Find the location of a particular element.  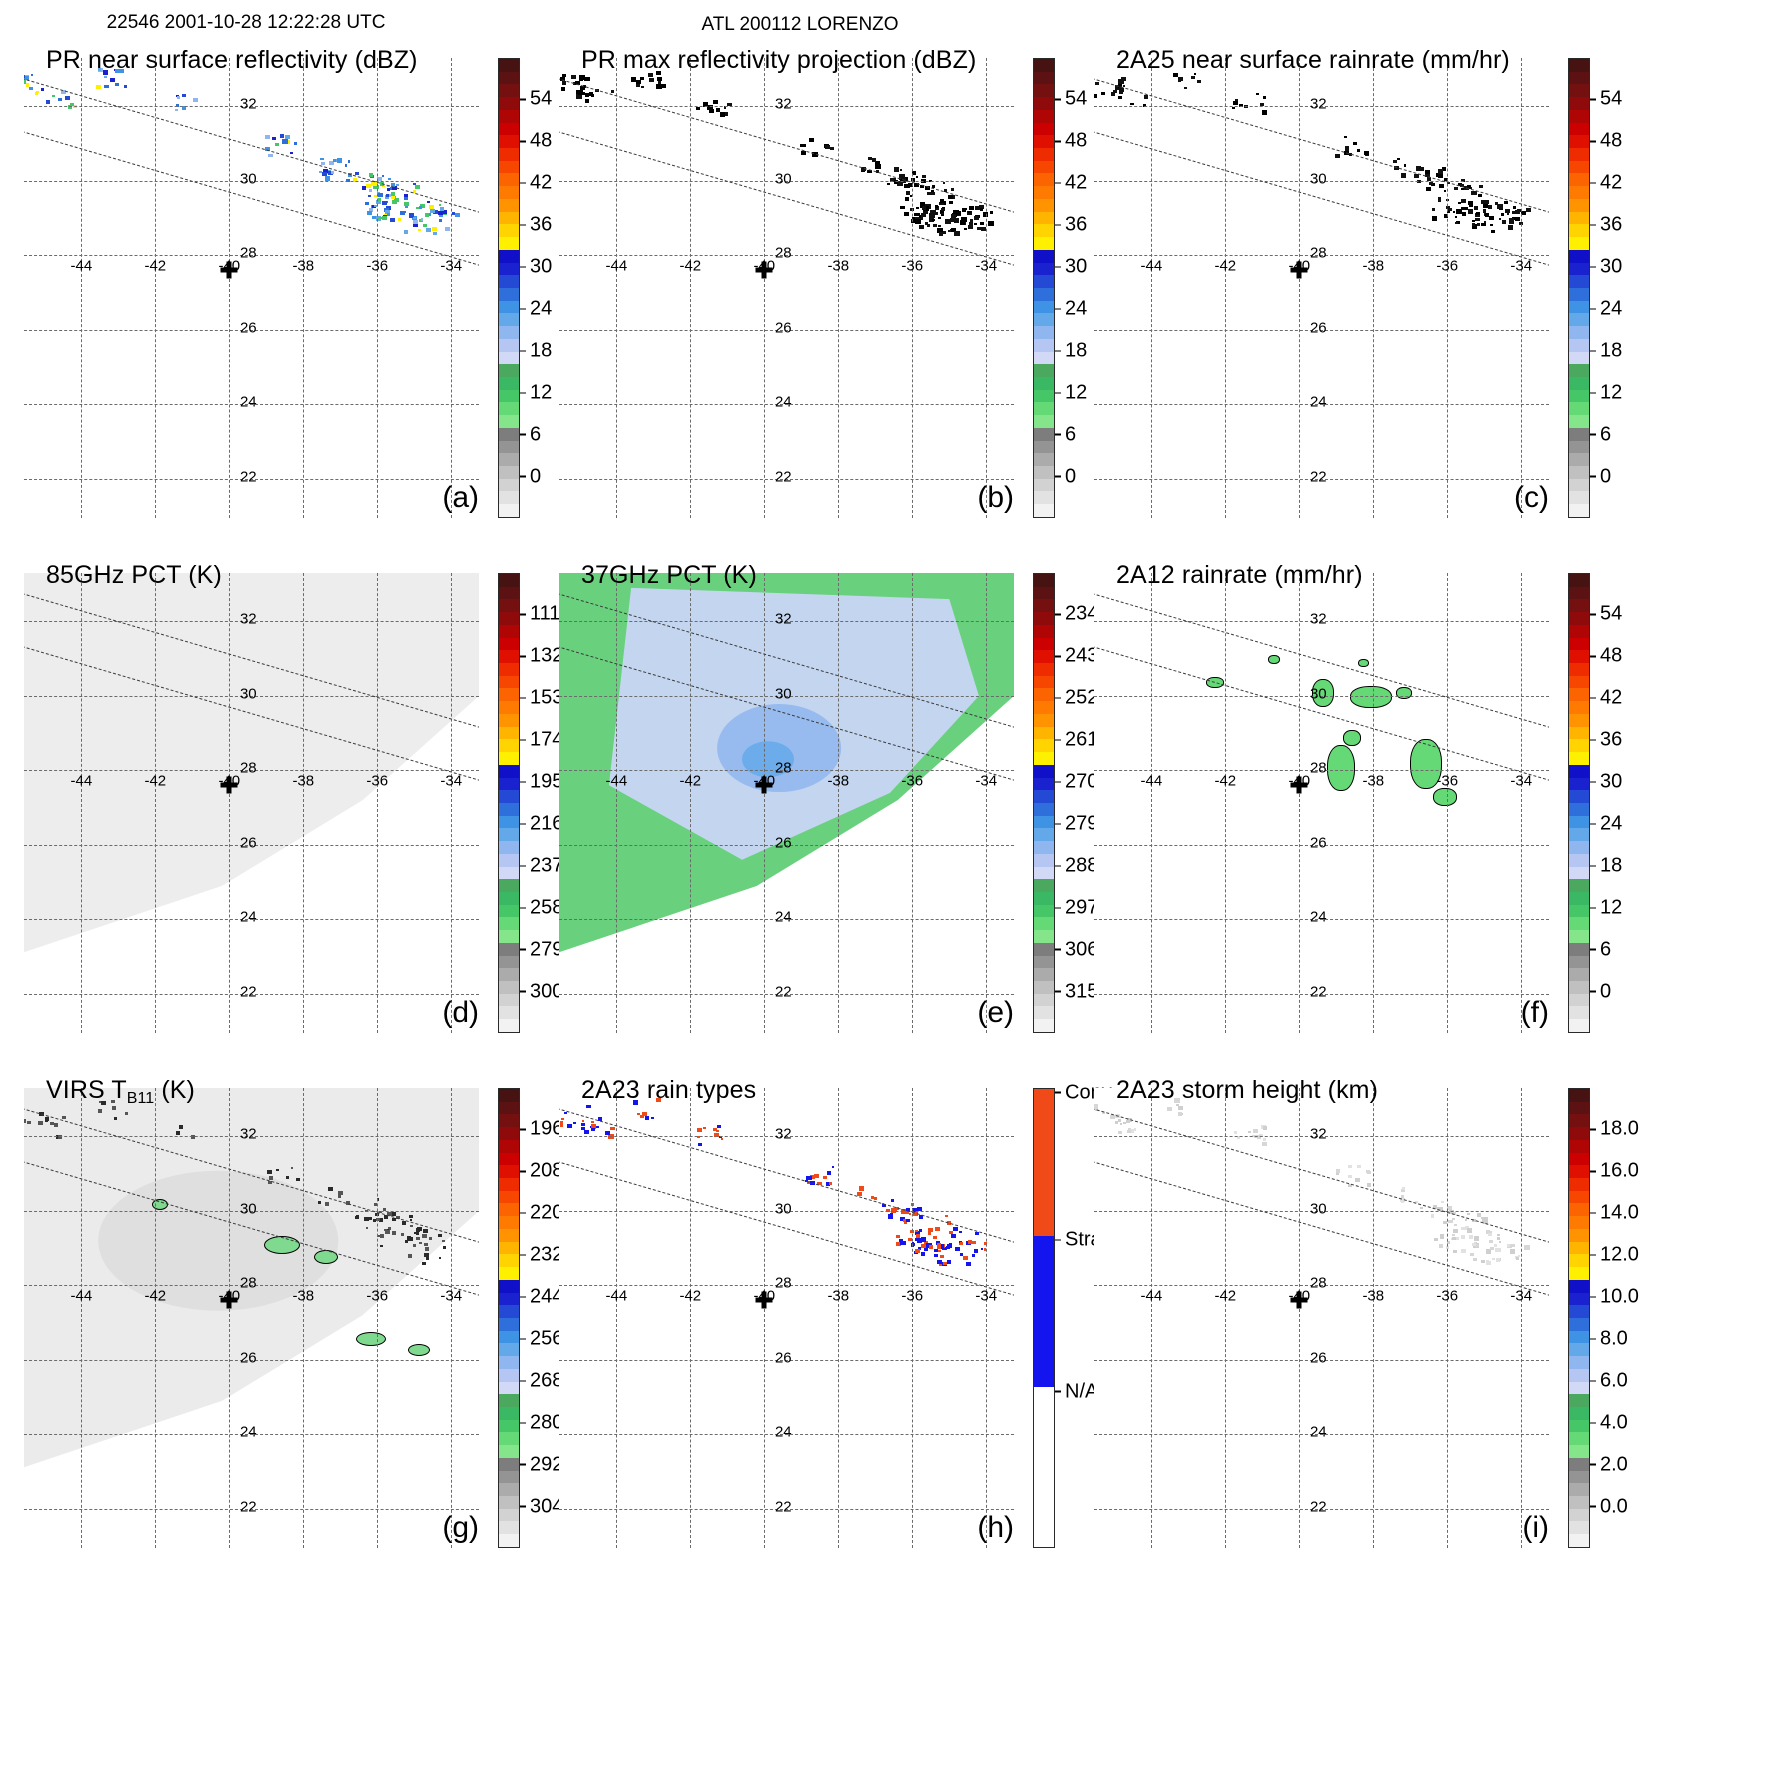

lat-tick-label: 32 is located at coordinates (1318, 104).